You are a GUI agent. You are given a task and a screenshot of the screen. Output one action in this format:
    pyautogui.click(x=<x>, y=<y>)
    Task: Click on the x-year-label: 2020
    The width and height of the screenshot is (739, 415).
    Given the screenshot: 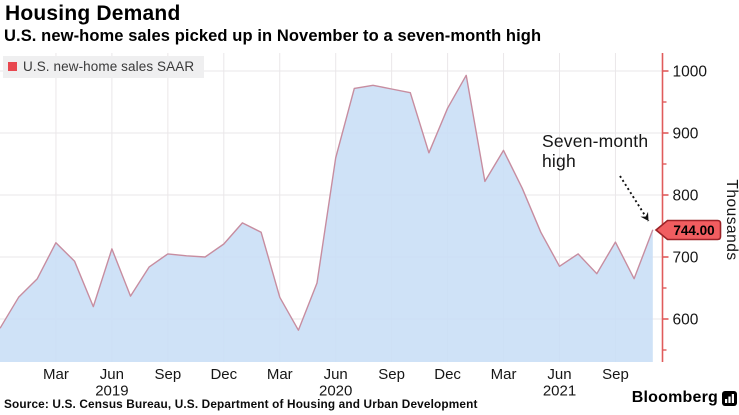 What is the action you would take?
    pyautogui.click(x=335, y=391)
    